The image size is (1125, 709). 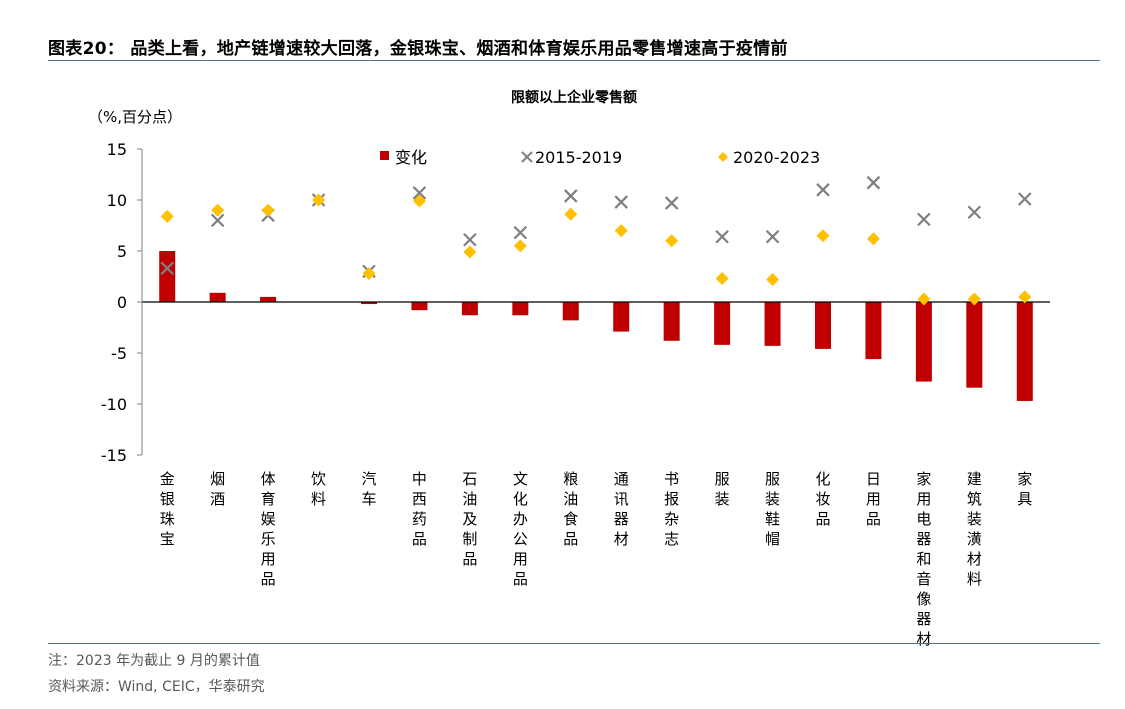 I want to click on legend-bar-swatch, so click(x=384, y=155).